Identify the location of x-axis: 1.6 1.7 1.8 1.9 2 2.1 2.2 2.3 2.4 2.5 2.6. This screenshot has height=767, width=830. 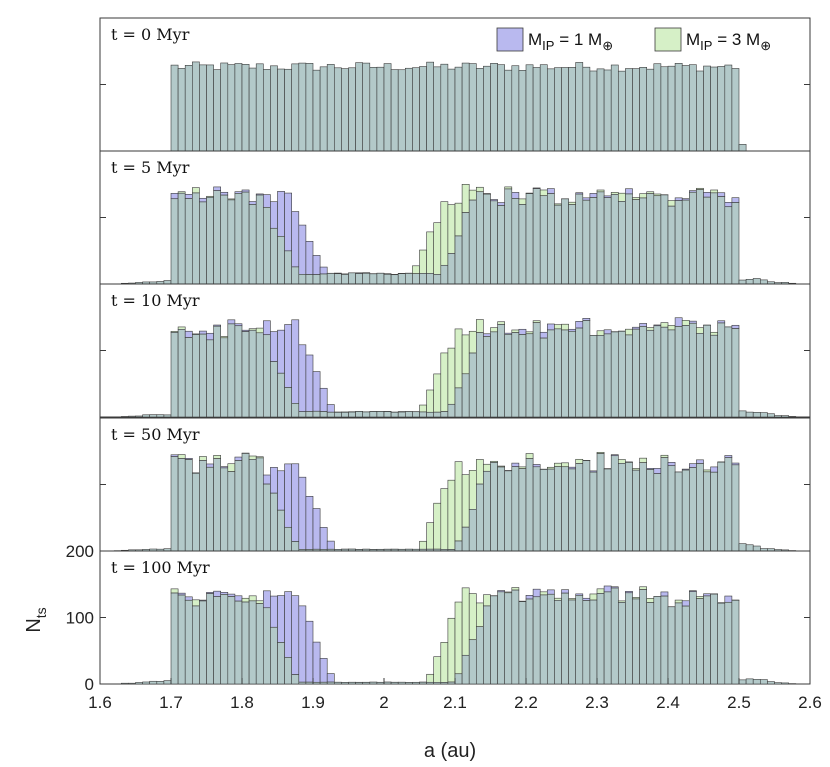
(455, 695).